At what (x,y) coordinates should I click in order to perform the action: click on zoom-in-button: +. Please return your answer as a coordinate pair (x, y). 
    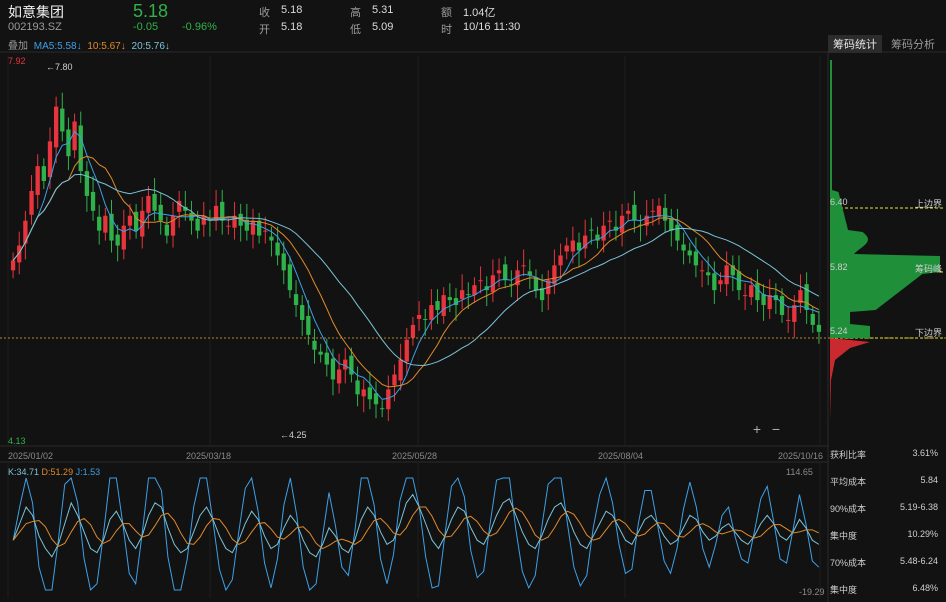
    Looking at the image, I should click on (757, 429).